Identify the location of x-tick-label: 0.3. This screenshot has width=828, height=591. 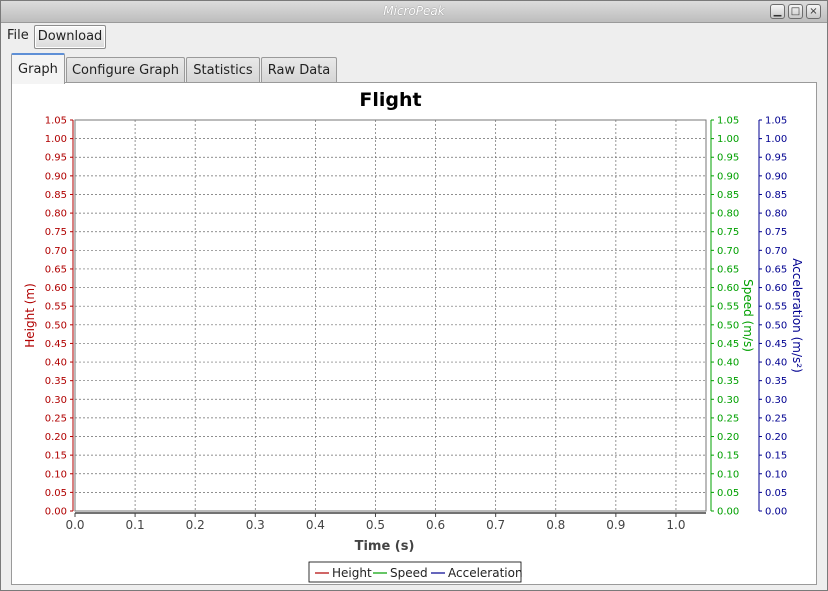
(255, 525).